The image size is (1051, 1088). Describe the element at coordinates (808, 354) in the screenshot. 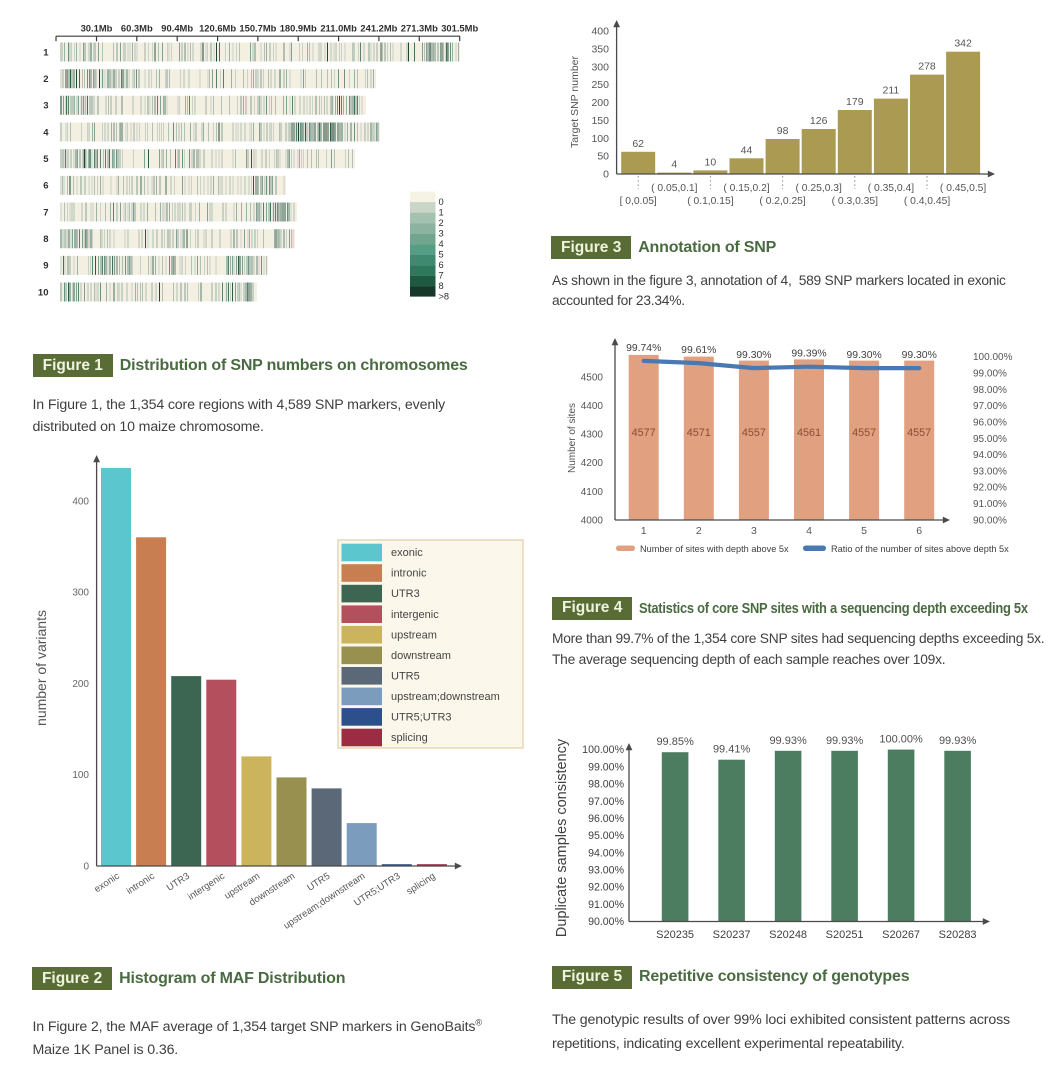

I see `svg-text: 99.39%` at that location.